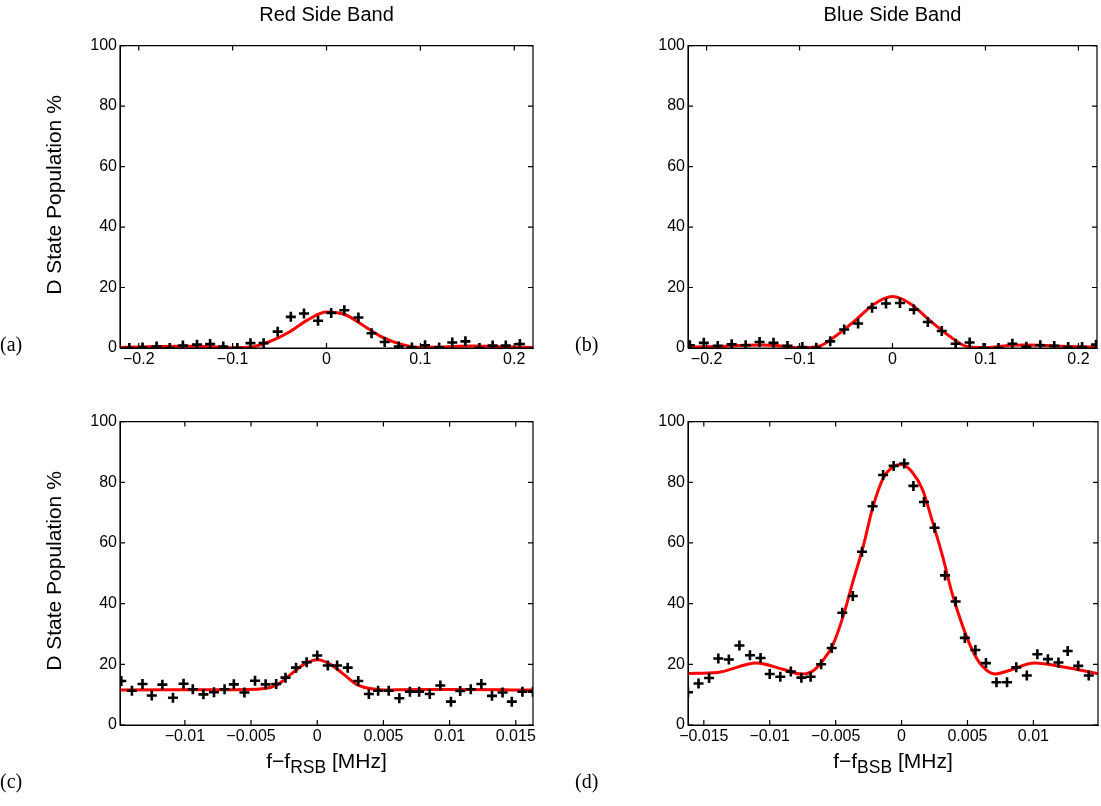  I want to click on x-tick-label: −0.2, so click(706, 359).